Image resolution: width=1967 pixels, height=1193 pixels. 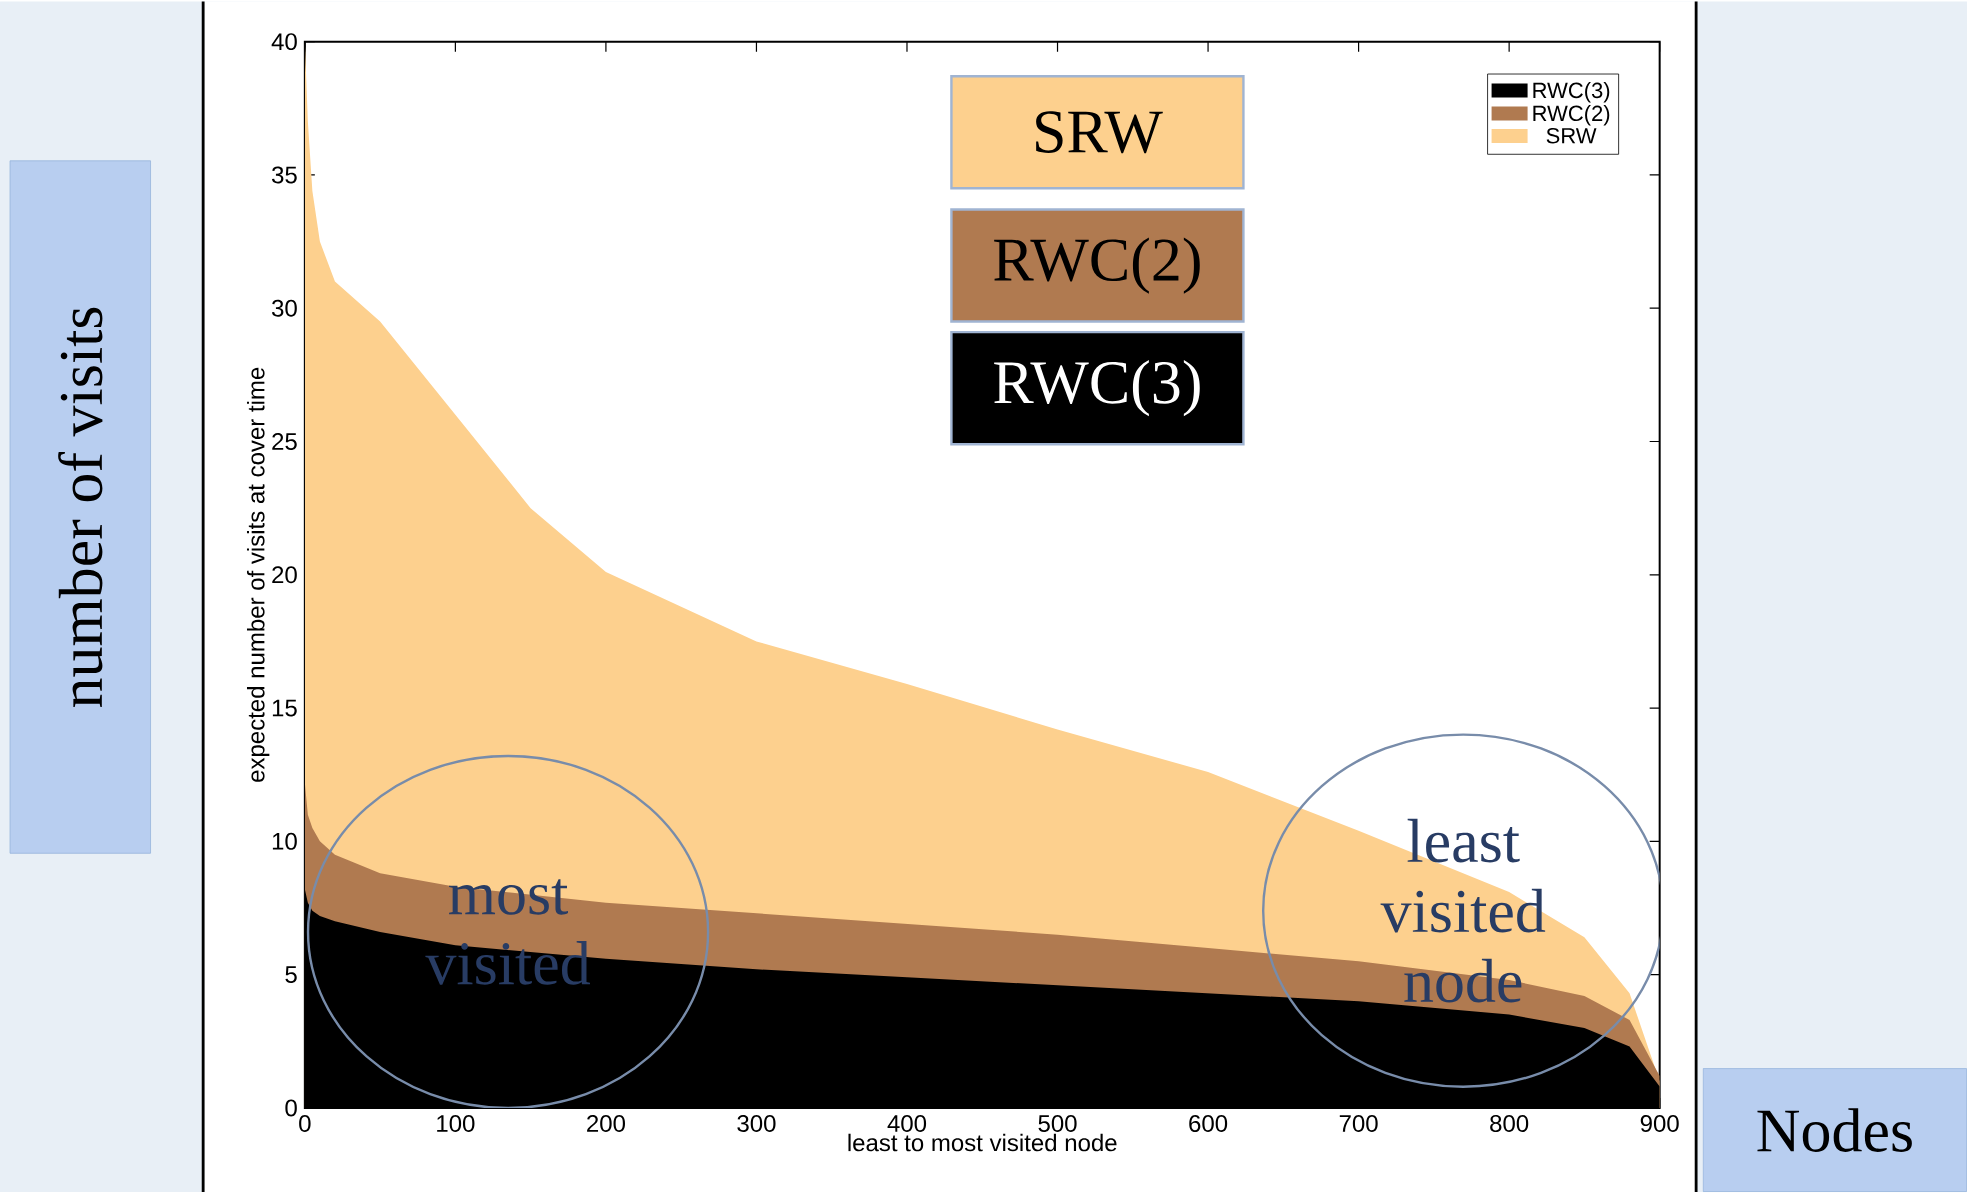 What do you see at coordinates (606, 1123) in the screenshot?
I see `x-tick-label: 200` at bounding box center [606, 1123].